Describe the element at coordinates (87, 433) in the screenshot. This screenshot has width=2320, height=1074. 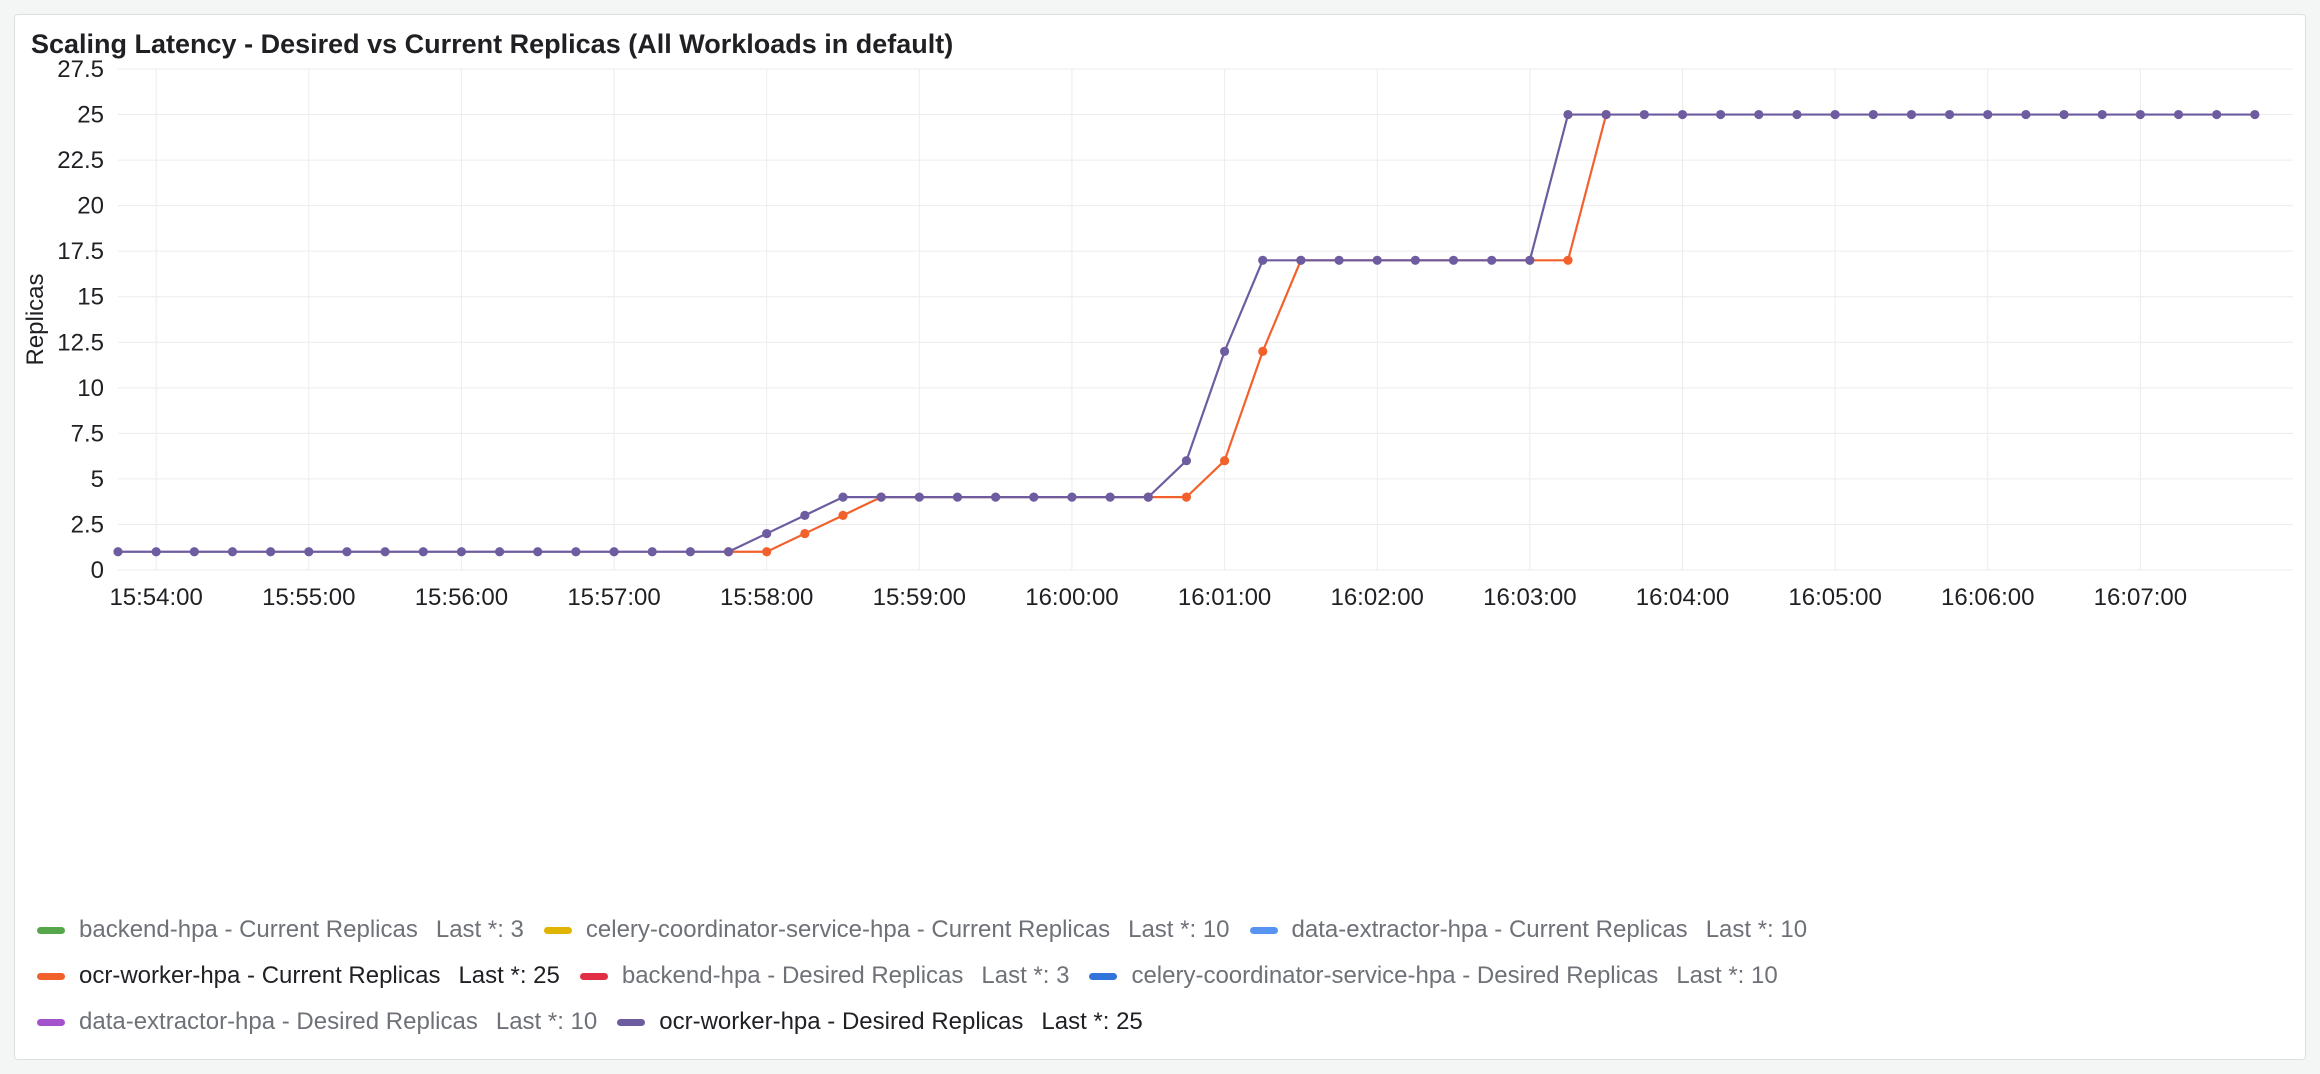
I see `y-tick-label: 7.5` at that location.